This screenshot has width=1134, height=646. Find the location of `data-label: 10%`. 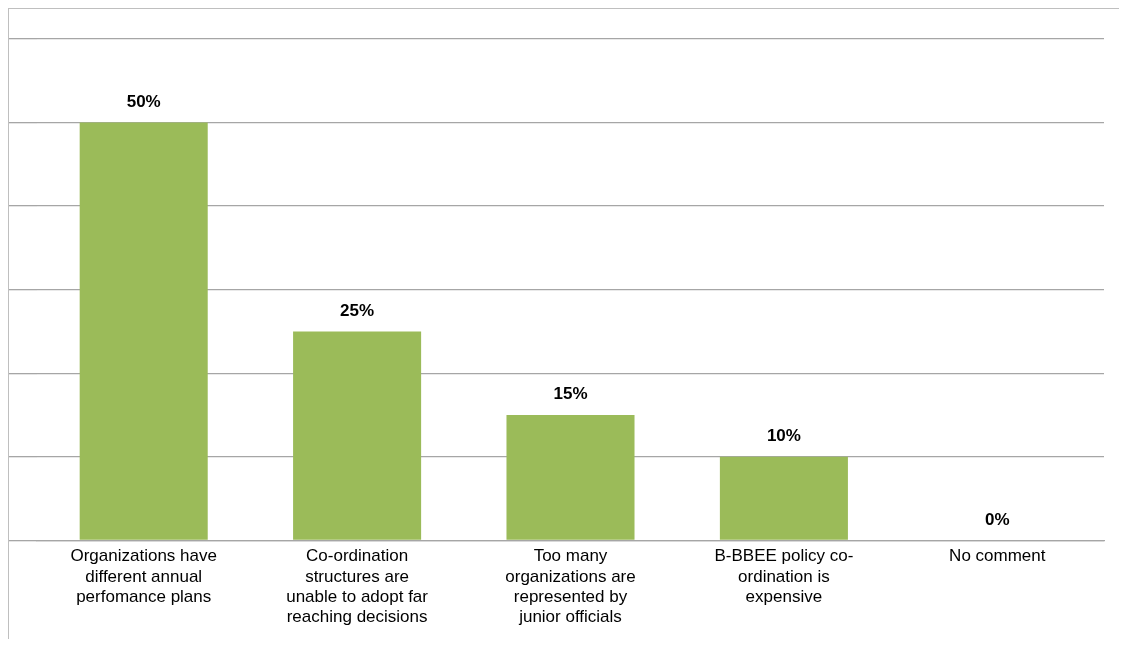

data-label: 10% is located at coordinates (783, 436).